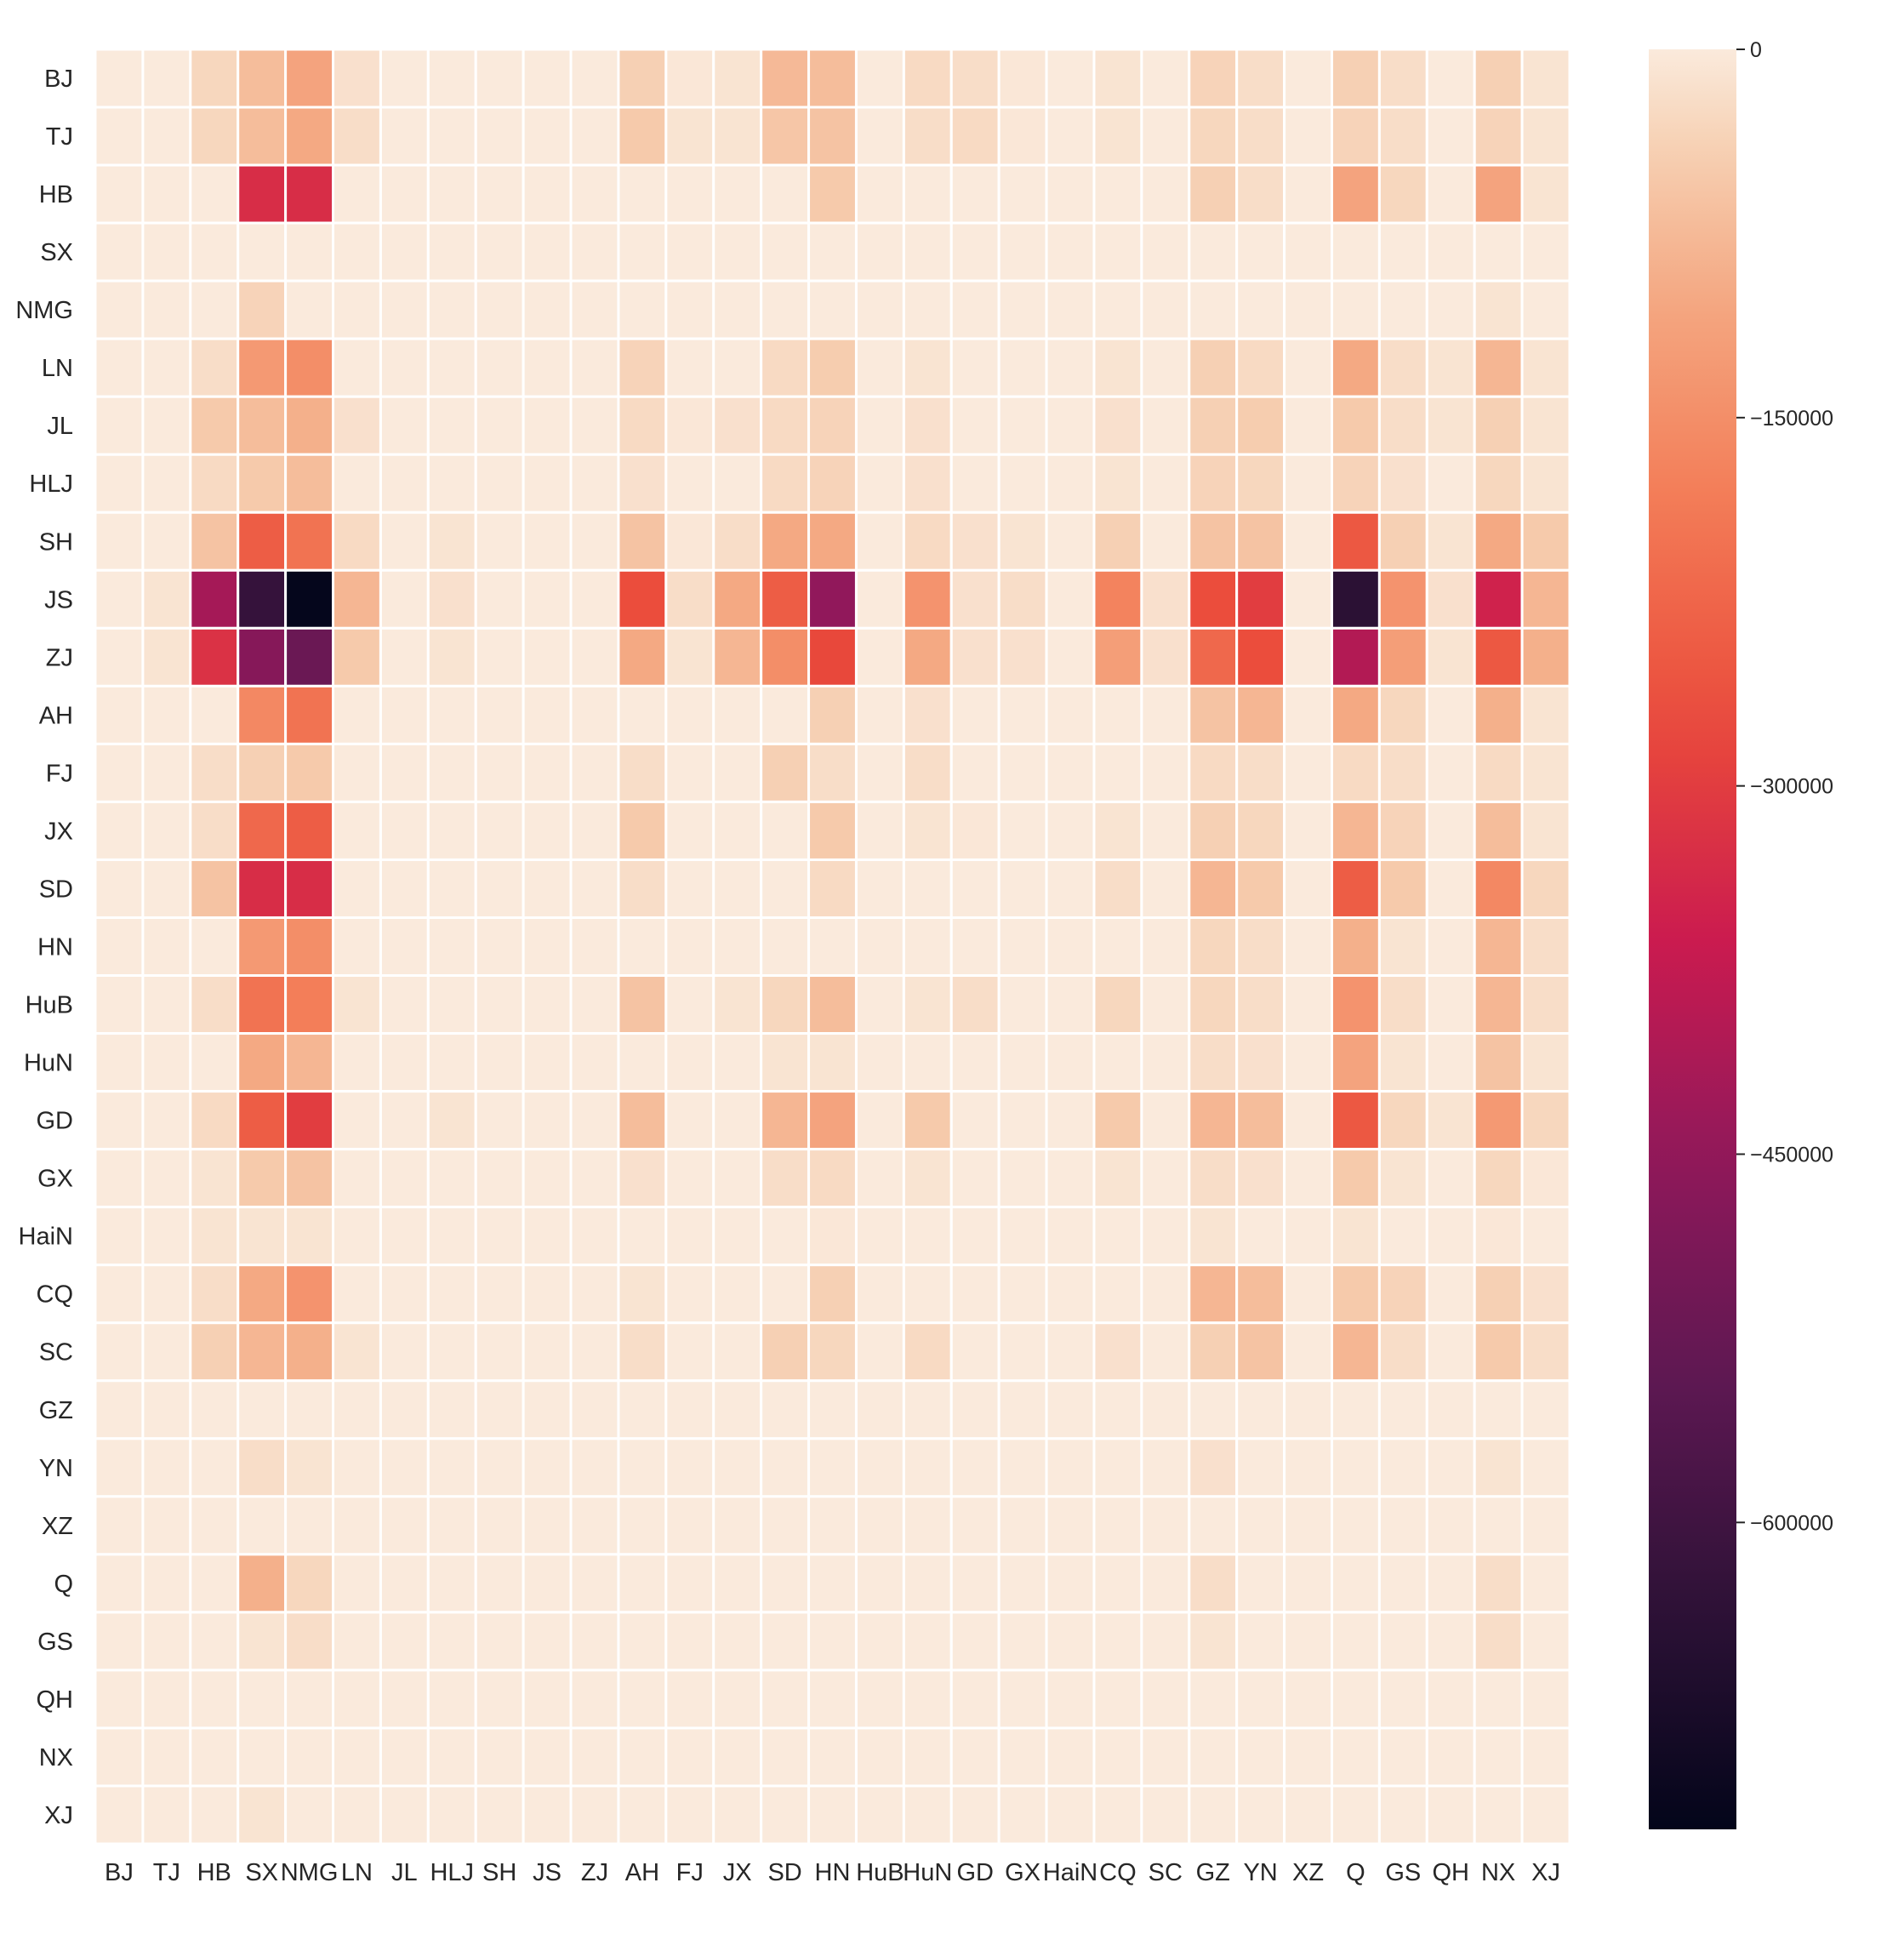 Image resolution: width=1904 pixels, height=1934 pixels. I want to click on heatmap-cell-HLJ-GD, so click(974, 483).